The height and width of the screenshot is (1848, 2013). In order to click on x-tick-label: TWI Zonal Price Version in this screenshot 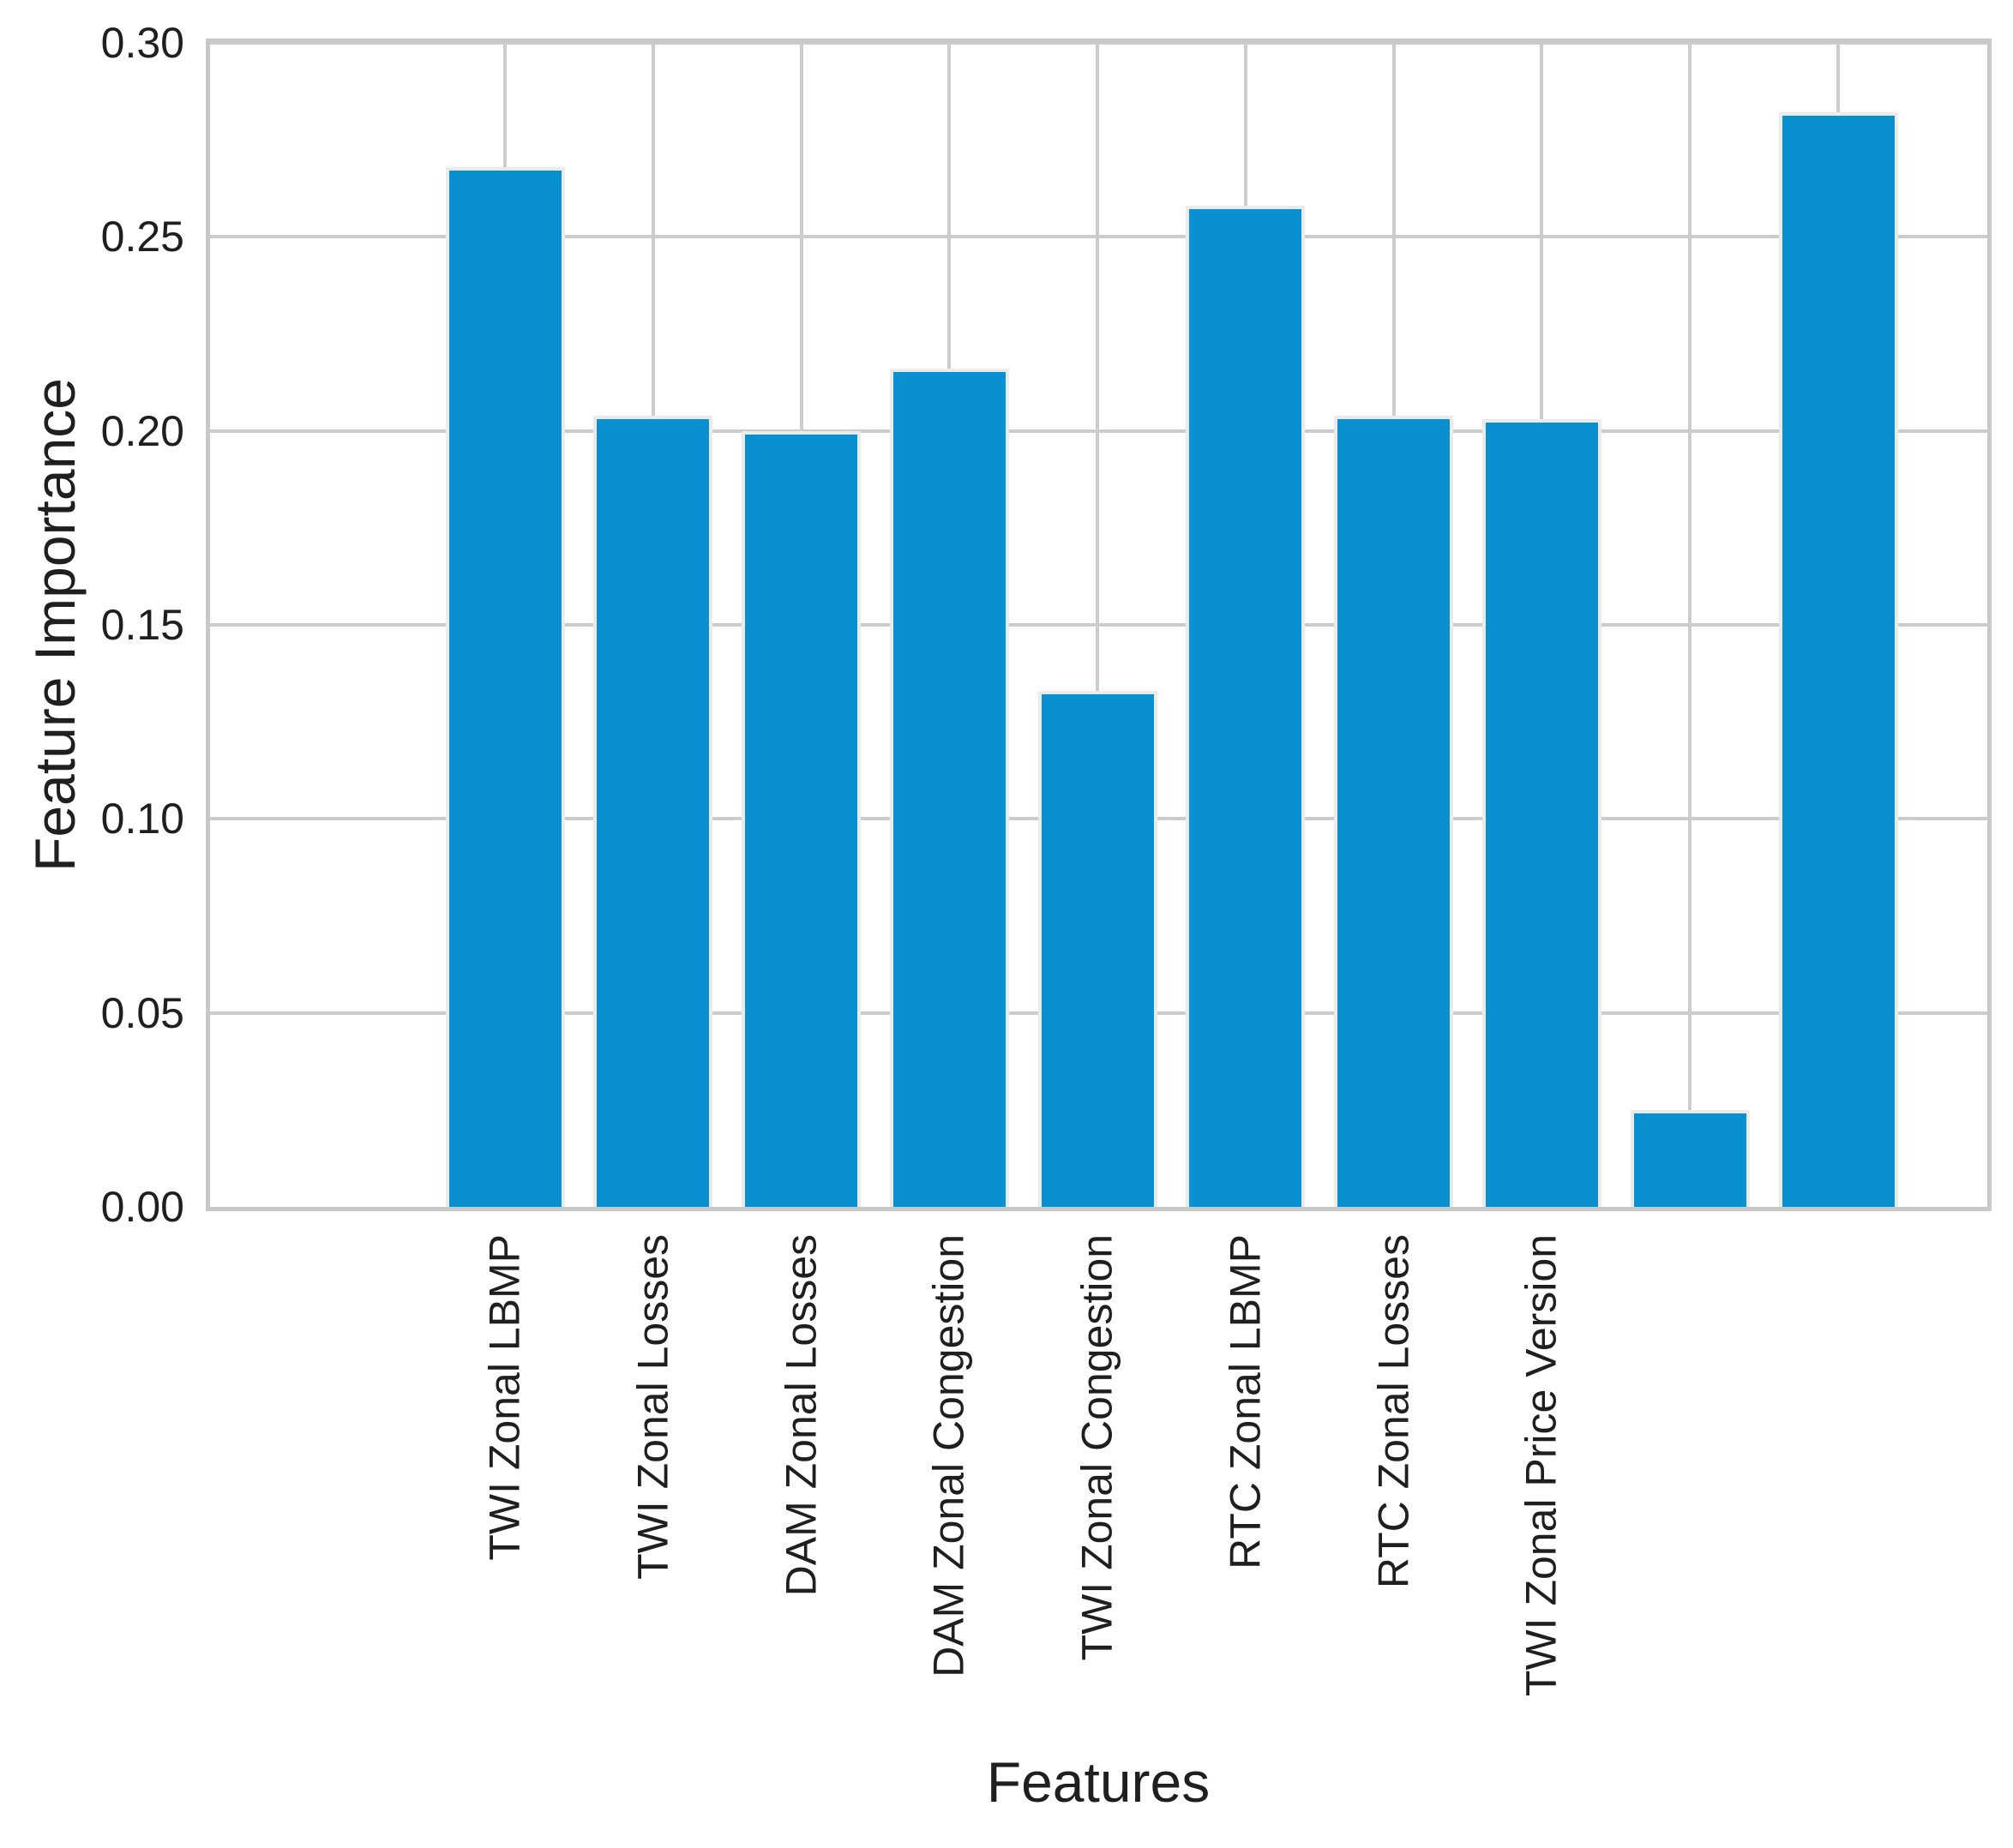, I will do `click(1541, 1465)`.